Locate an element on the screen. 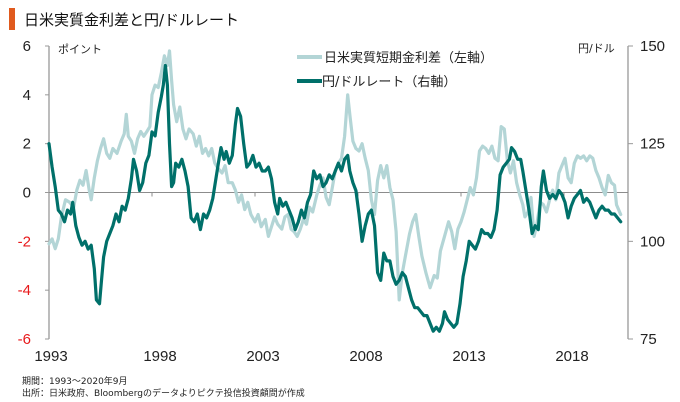 The width and height of the screenshot is (680, 402). left-tick-label: -4 is located at coordinates (24, 290).